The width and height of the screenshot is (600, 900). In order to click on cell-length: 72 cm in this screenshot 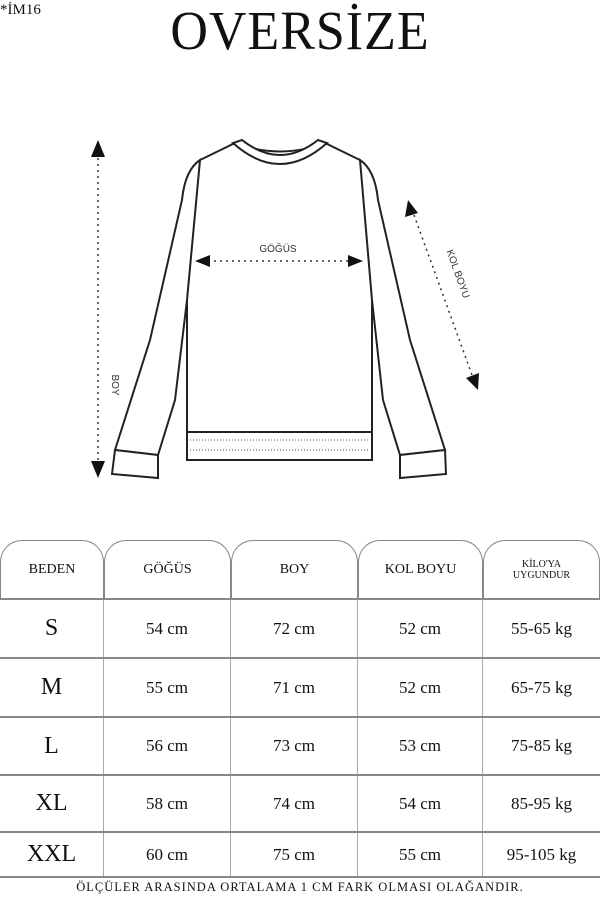, I will do `click(294, 628)`.